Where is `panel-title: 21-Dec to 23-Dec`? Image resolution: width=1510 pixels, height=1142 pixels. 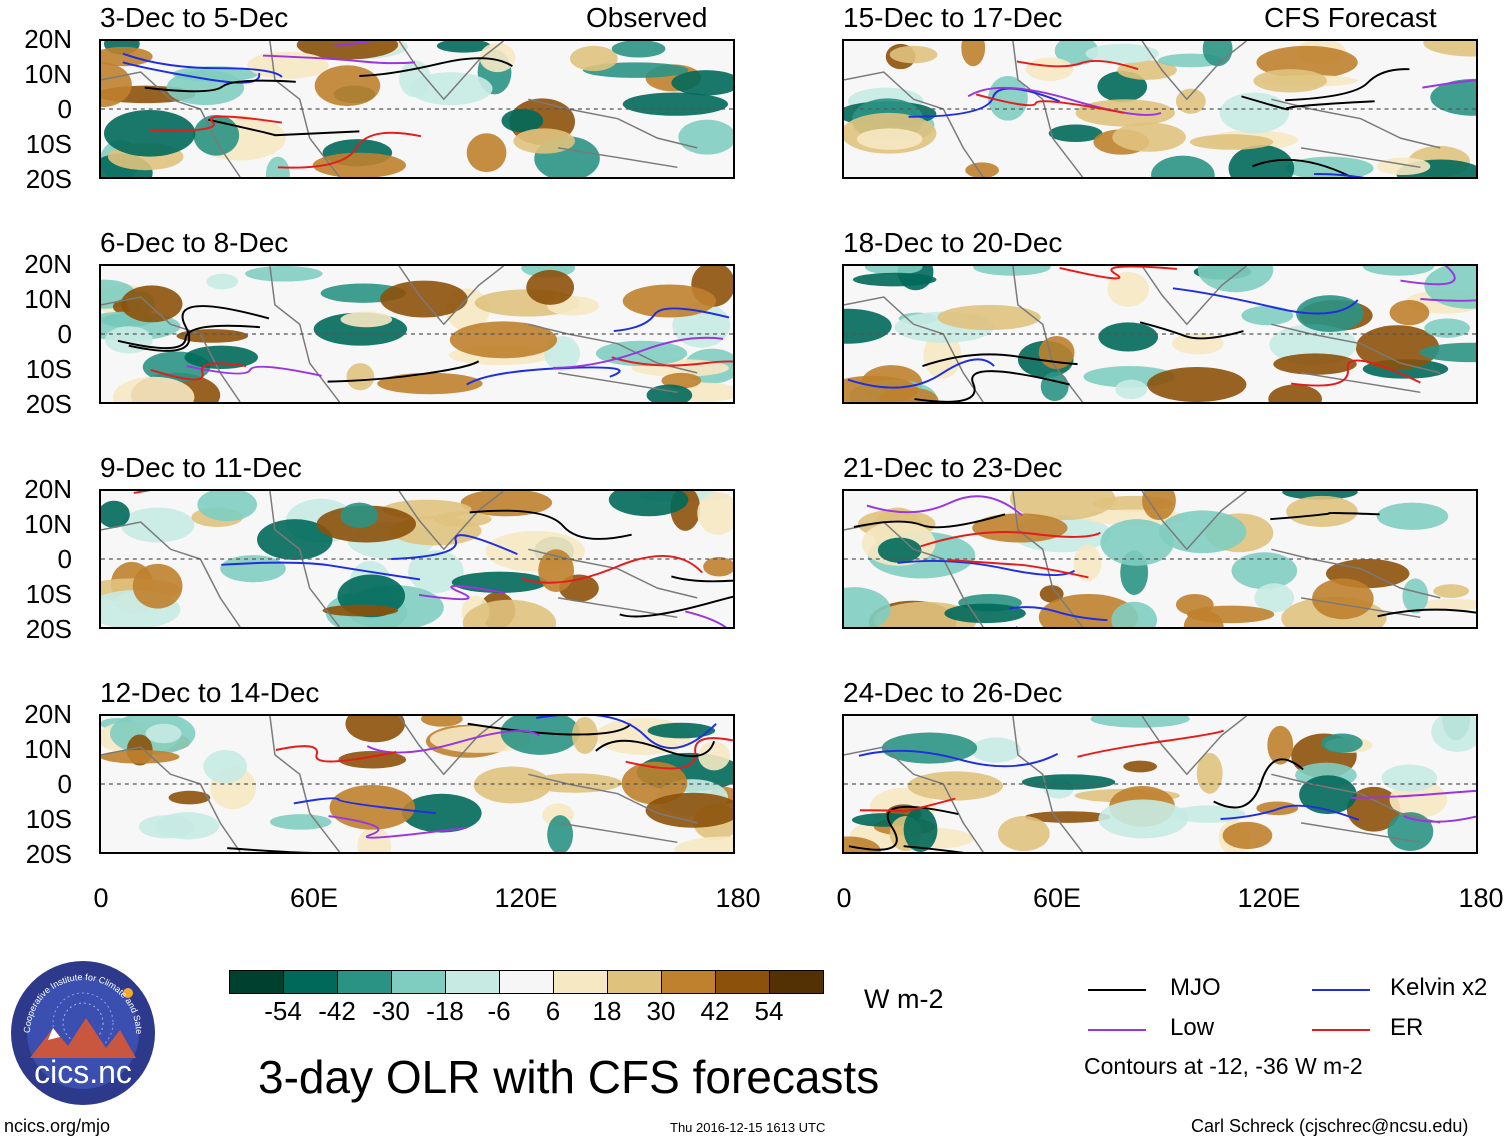
panel-title: 21-Dec to 23-Dec is located at coordinates (953, 467).